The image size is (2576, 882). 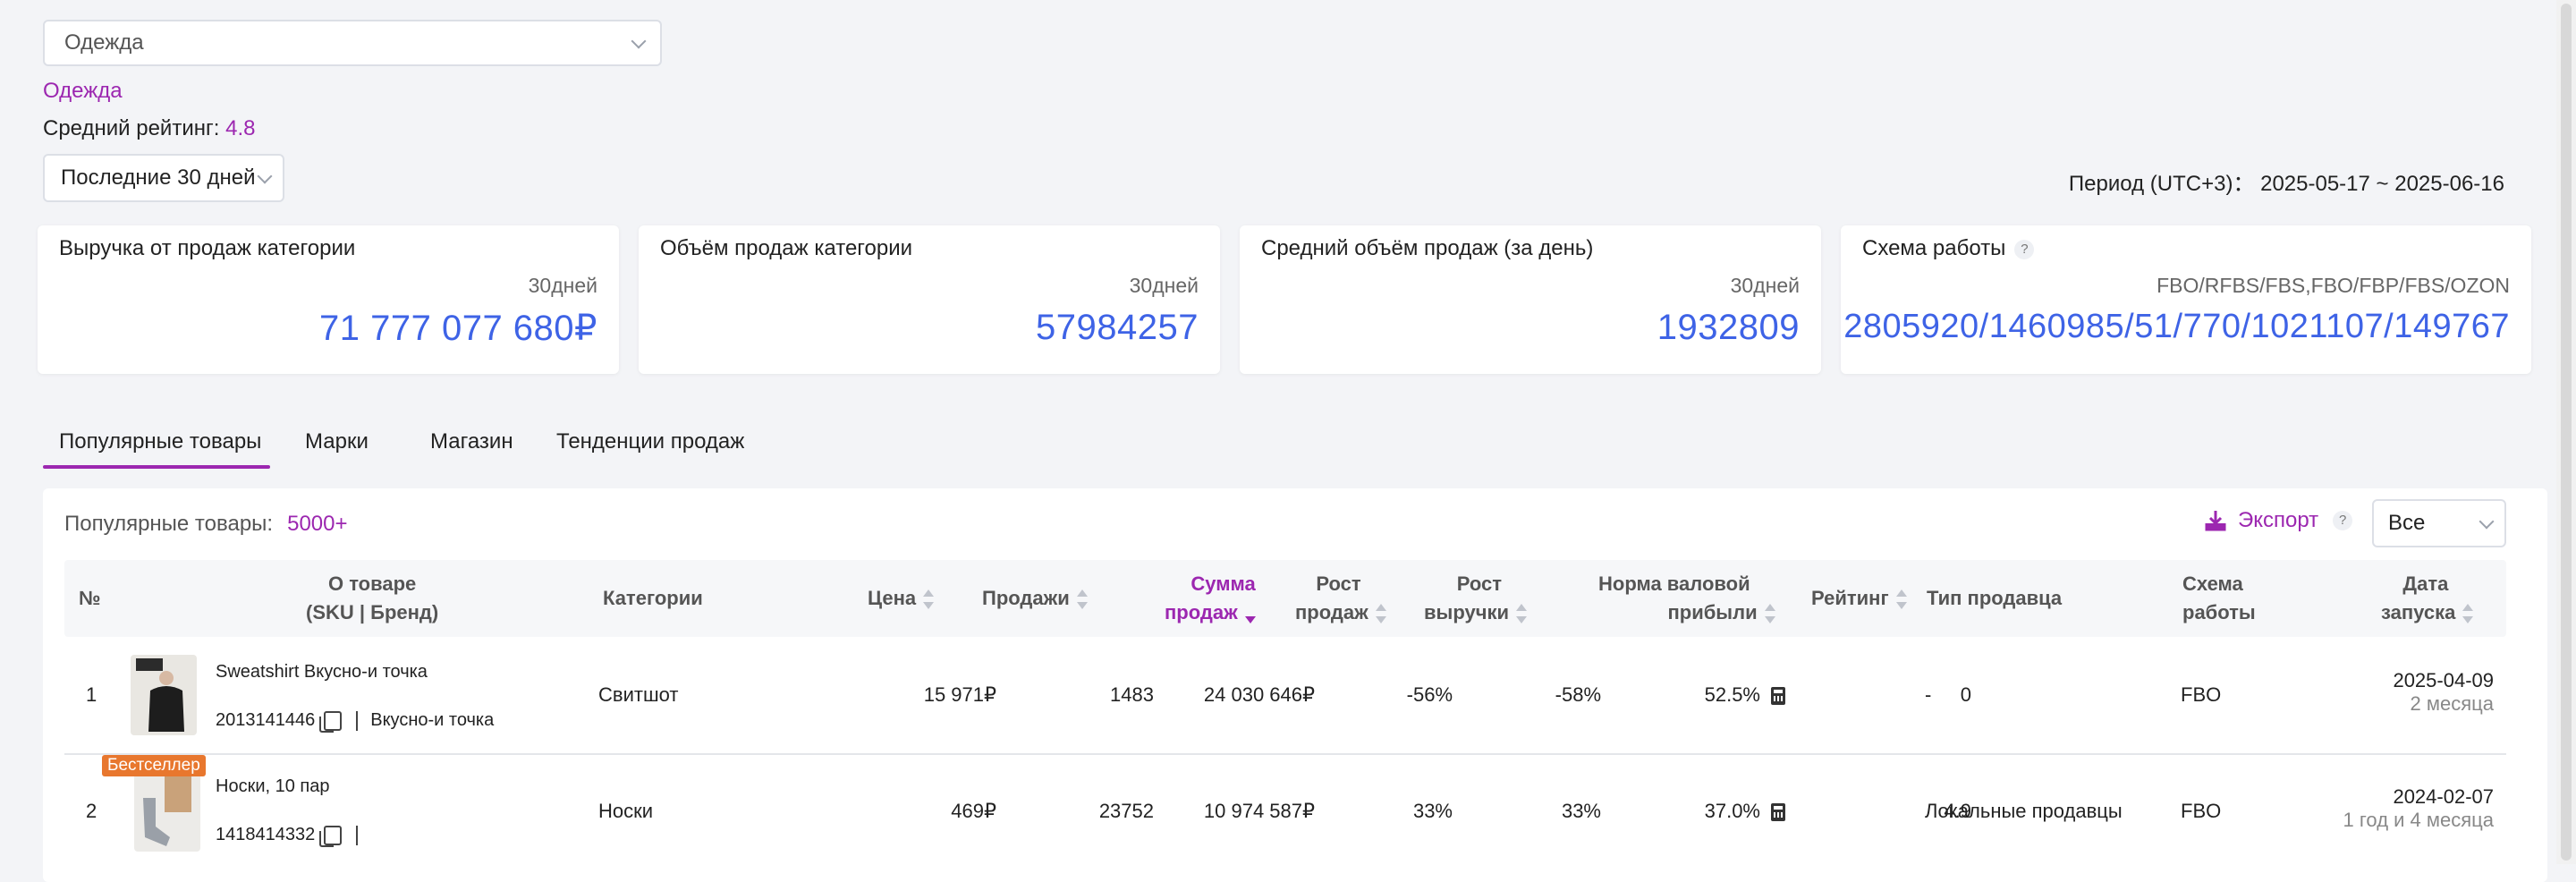 What do you see at coordinates (1432, 811) in the screenshot?
I see `product-sales-growth: 33%` at bounding box center [1432, 811].